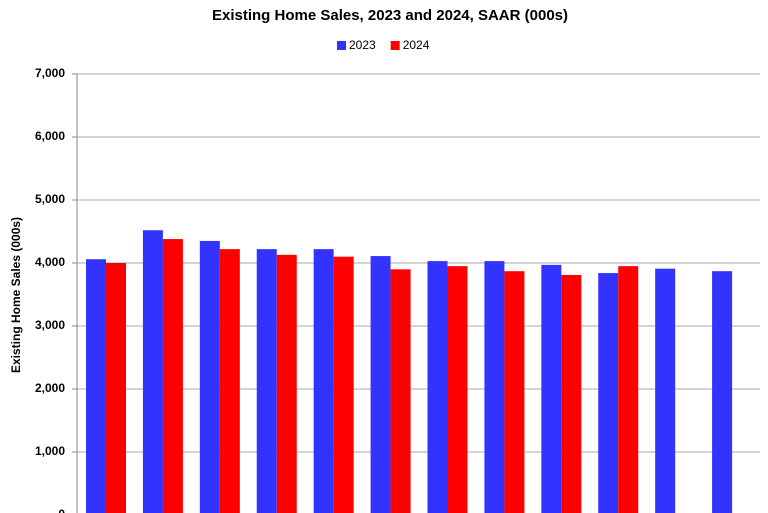 The width and height of the screenshot is (768, 513). What do you see at coordinates (50, 136) in the screenshot?
I see `y-tick-label: 6,000` at bounding box center [50, 136].